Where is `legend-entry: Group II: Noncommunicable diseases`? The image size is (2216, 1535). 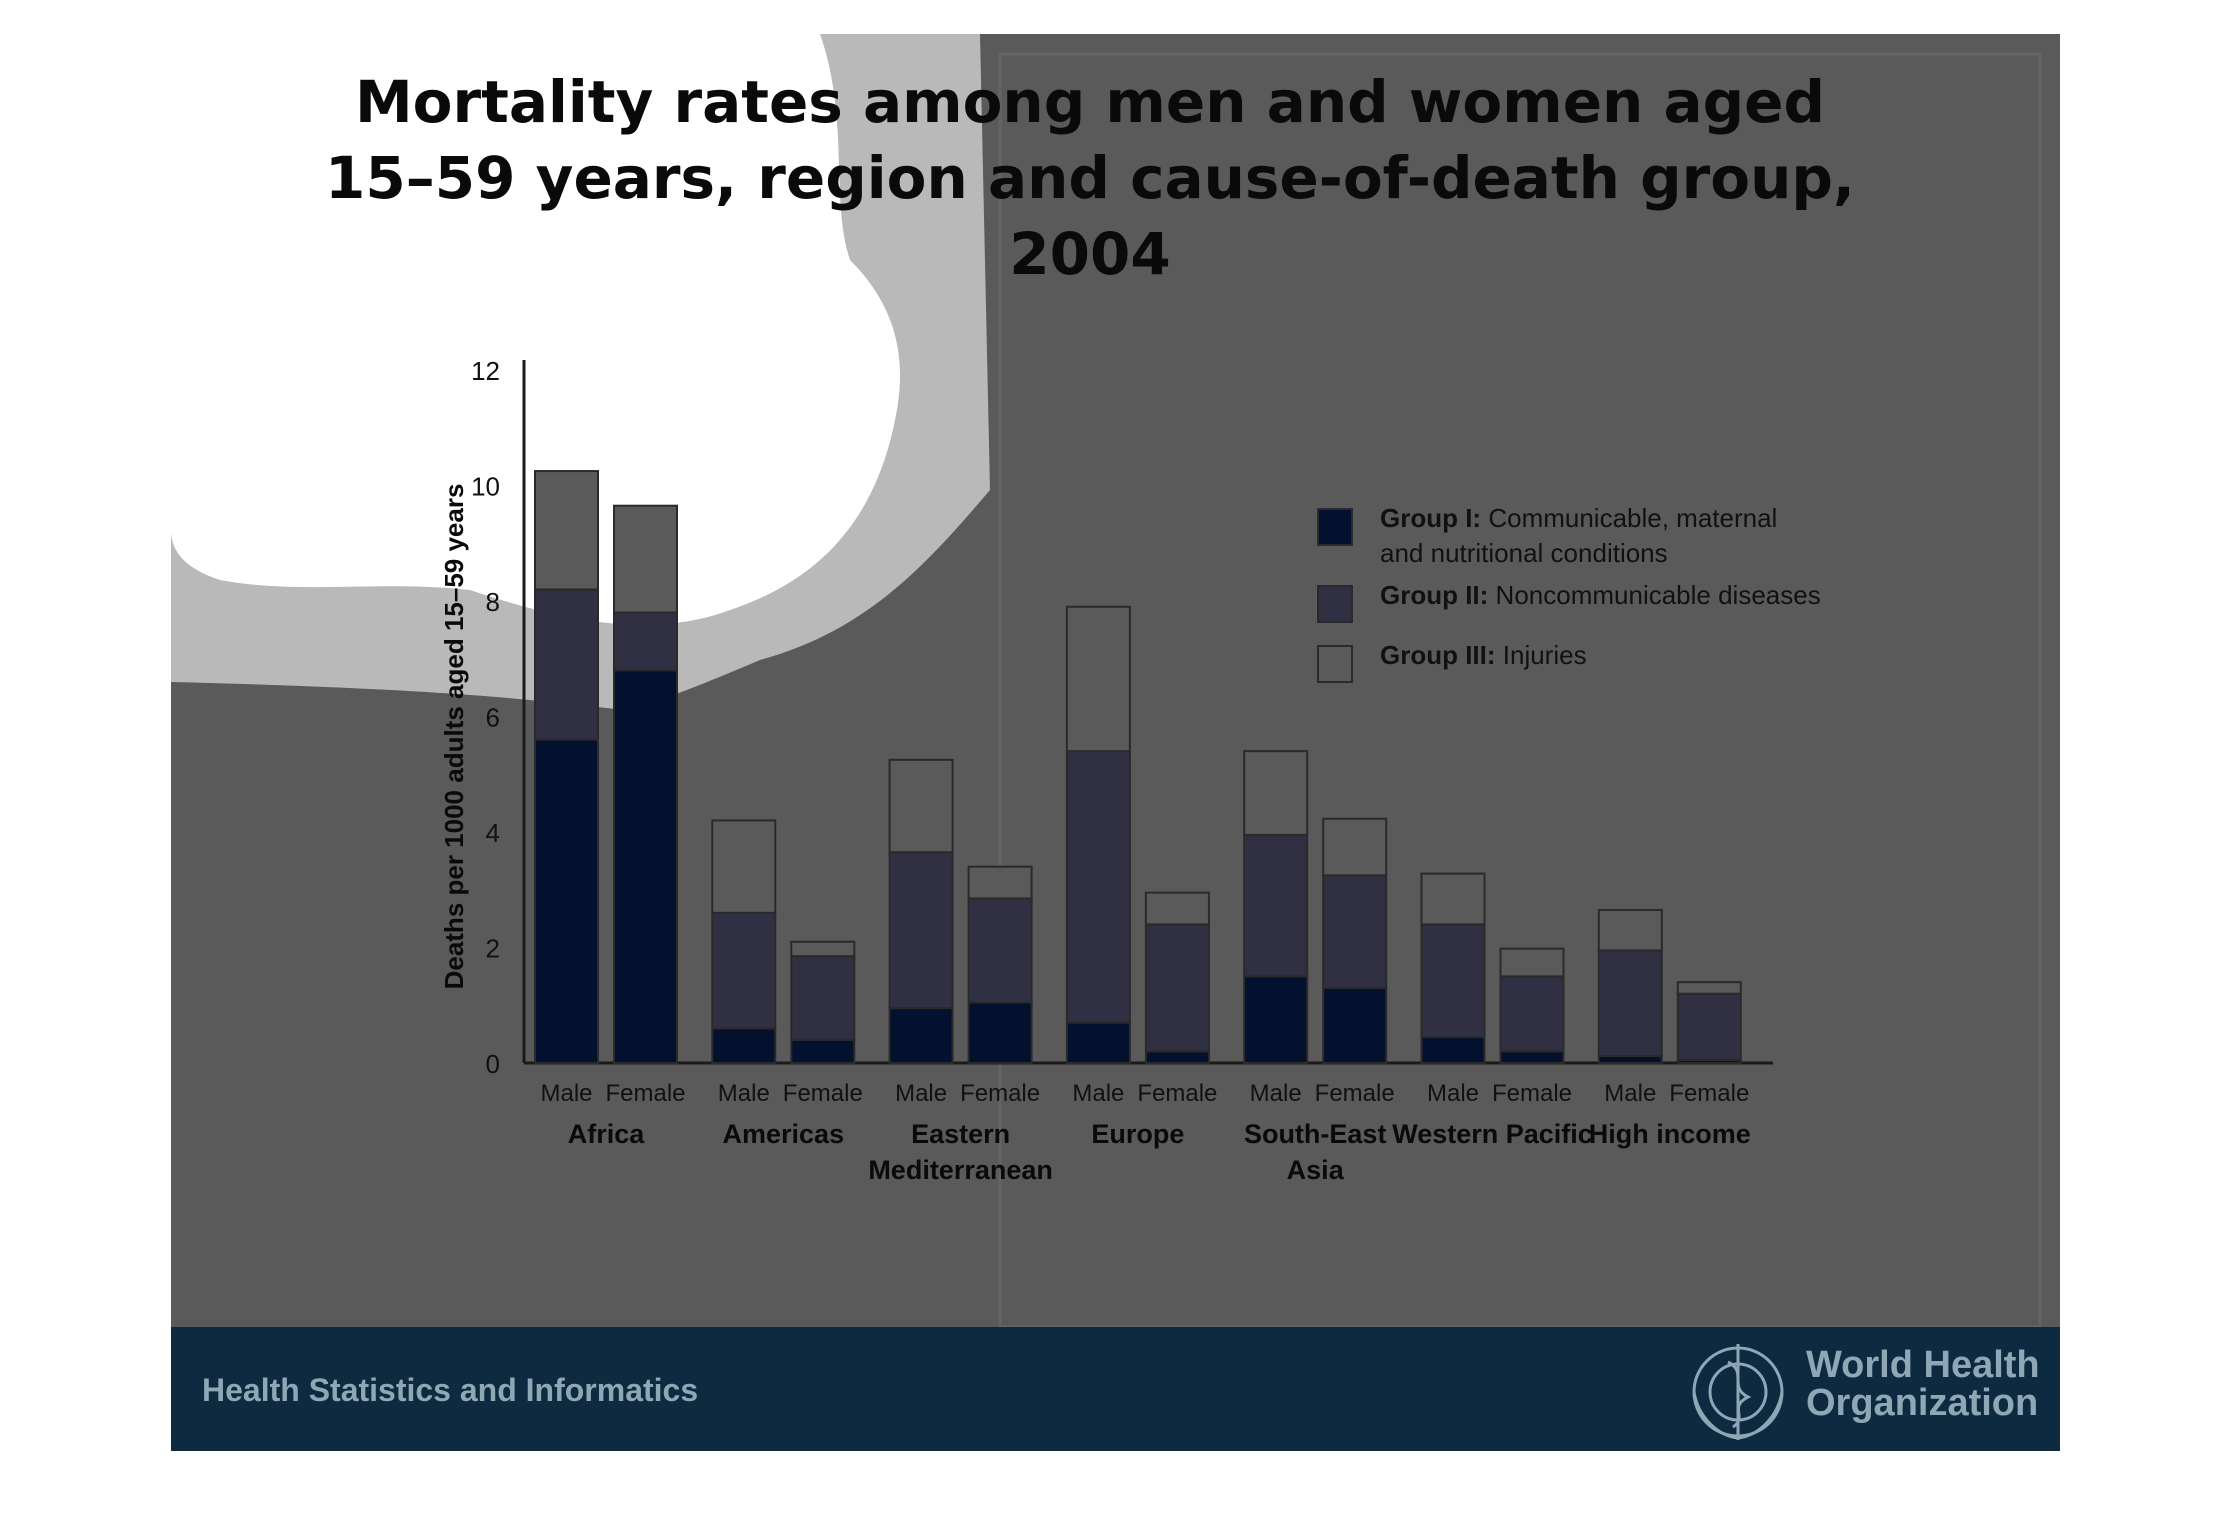 legend-entry: Group II: Noncommunicable diseases is located at coordinates (1600, 595).